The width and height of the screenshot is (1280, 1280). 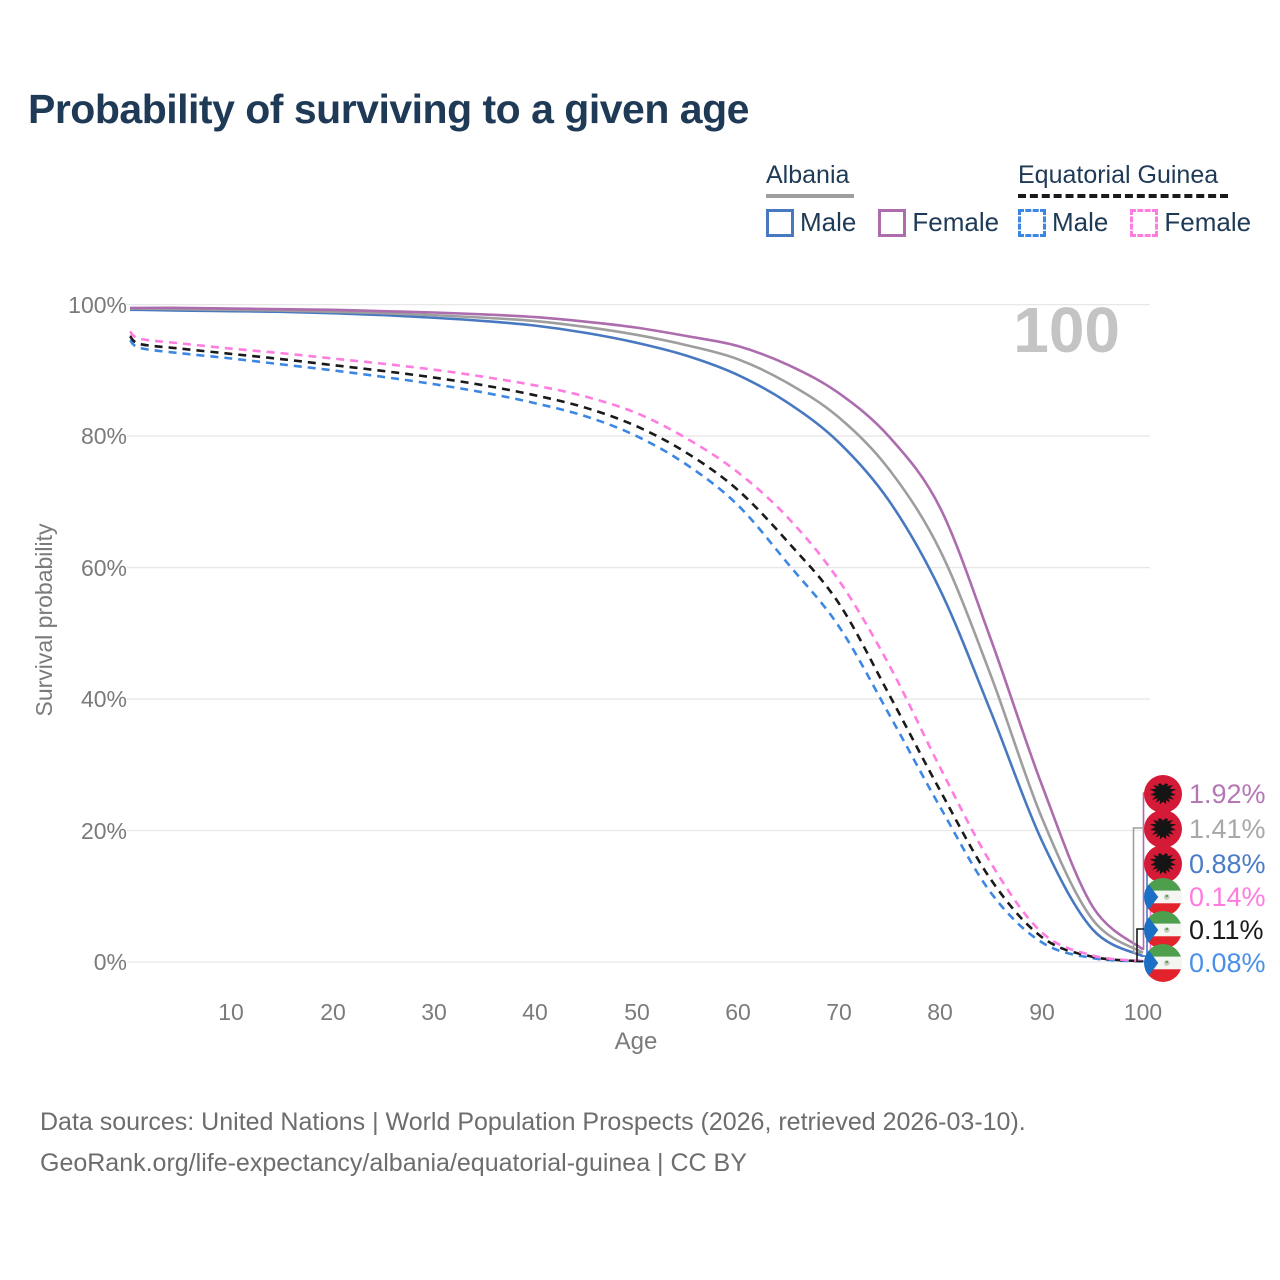 I want to click on end-label-eq-guinea-male: 0.08%, so click(x=1205, y=963).